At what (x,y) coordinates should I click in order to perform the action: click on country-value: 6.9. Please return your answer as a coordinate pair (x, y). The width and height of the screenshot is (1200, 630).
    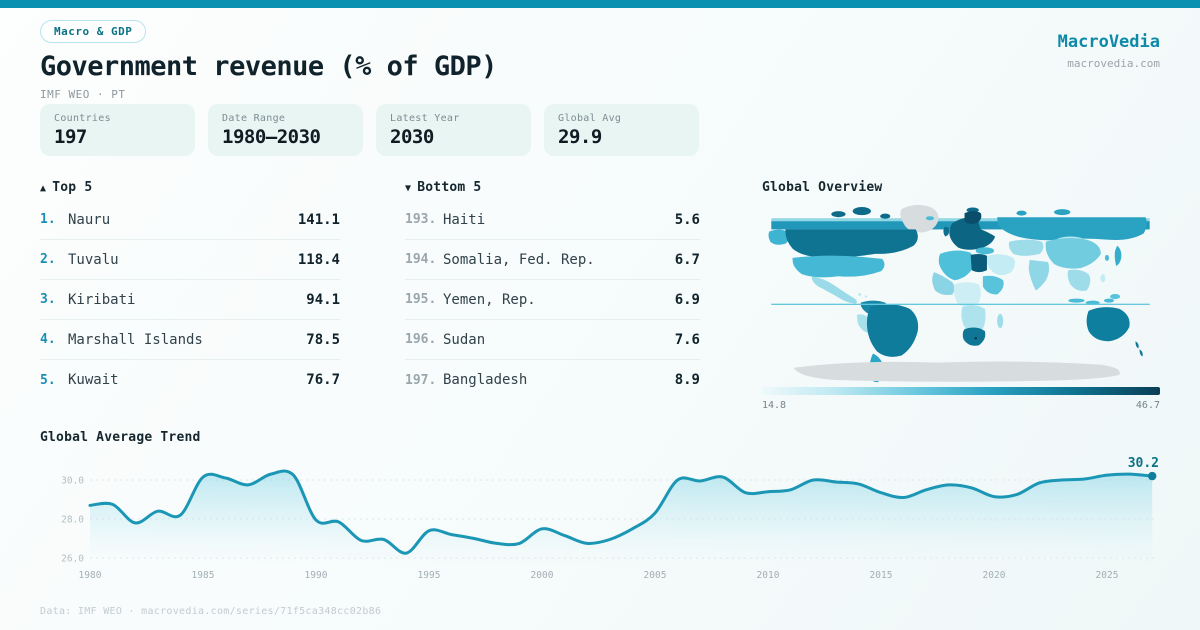
    Looking at the image, I should click on (687, 299).